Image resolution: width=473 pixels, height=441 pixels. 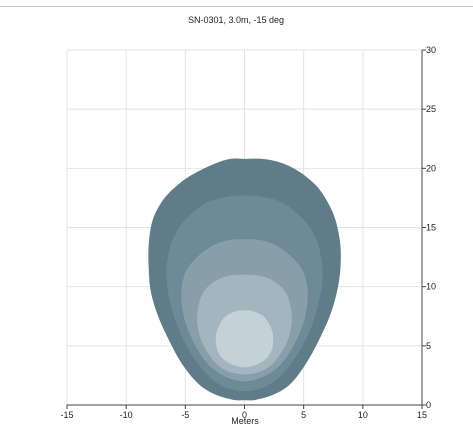 What do you see at coordinates (431, 109) in the screenshot?
I see `y-tick-label: 25` at bounding box center [431, 109].